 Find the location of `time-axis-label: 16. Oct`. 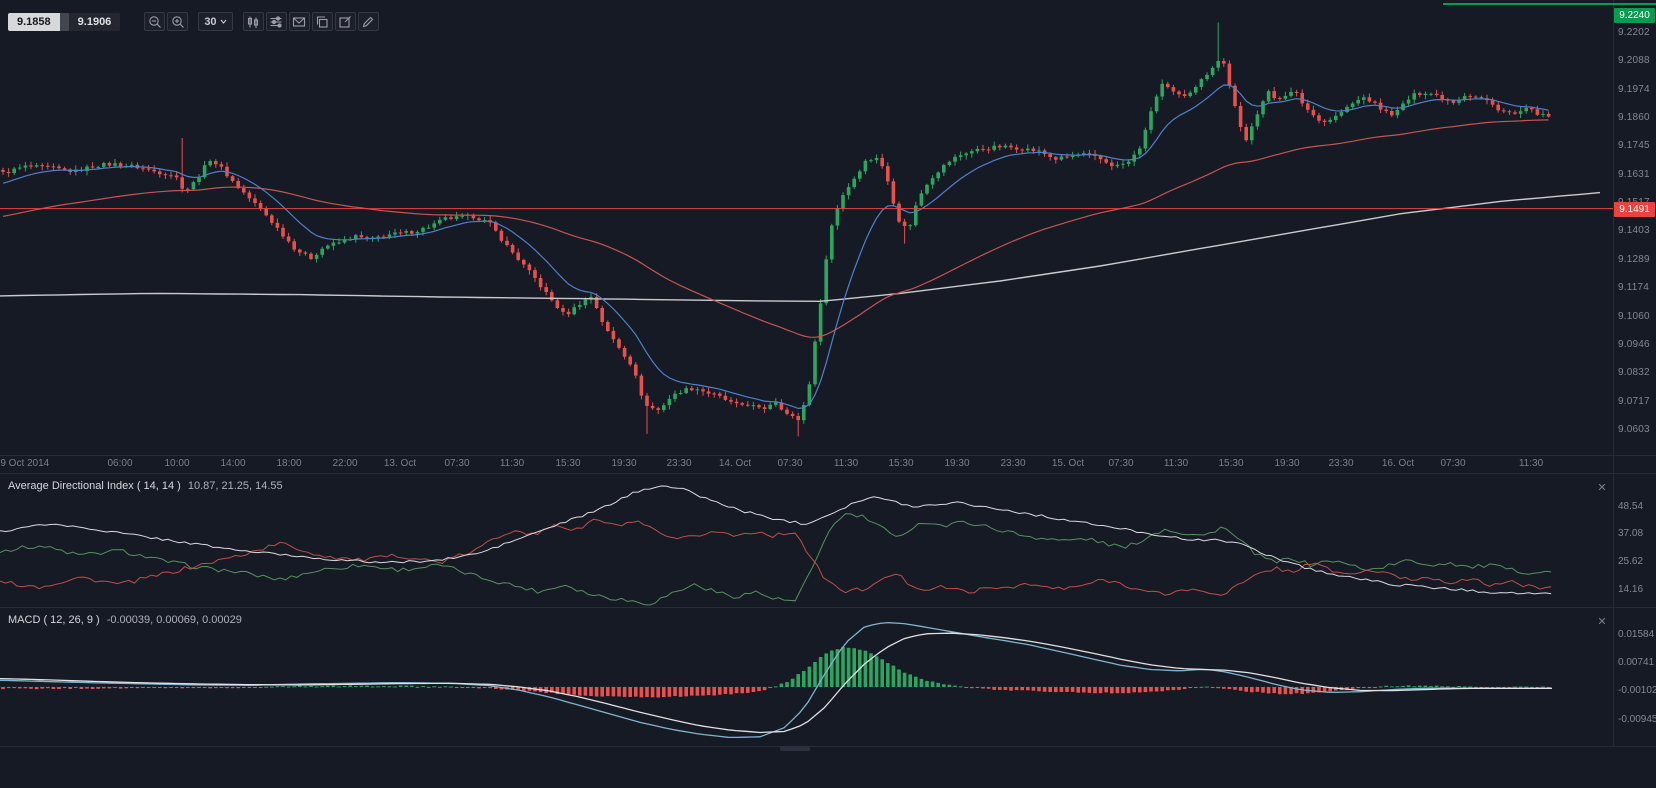

time-axis-label: 16. Oct is located at coordinates (1398, 463).